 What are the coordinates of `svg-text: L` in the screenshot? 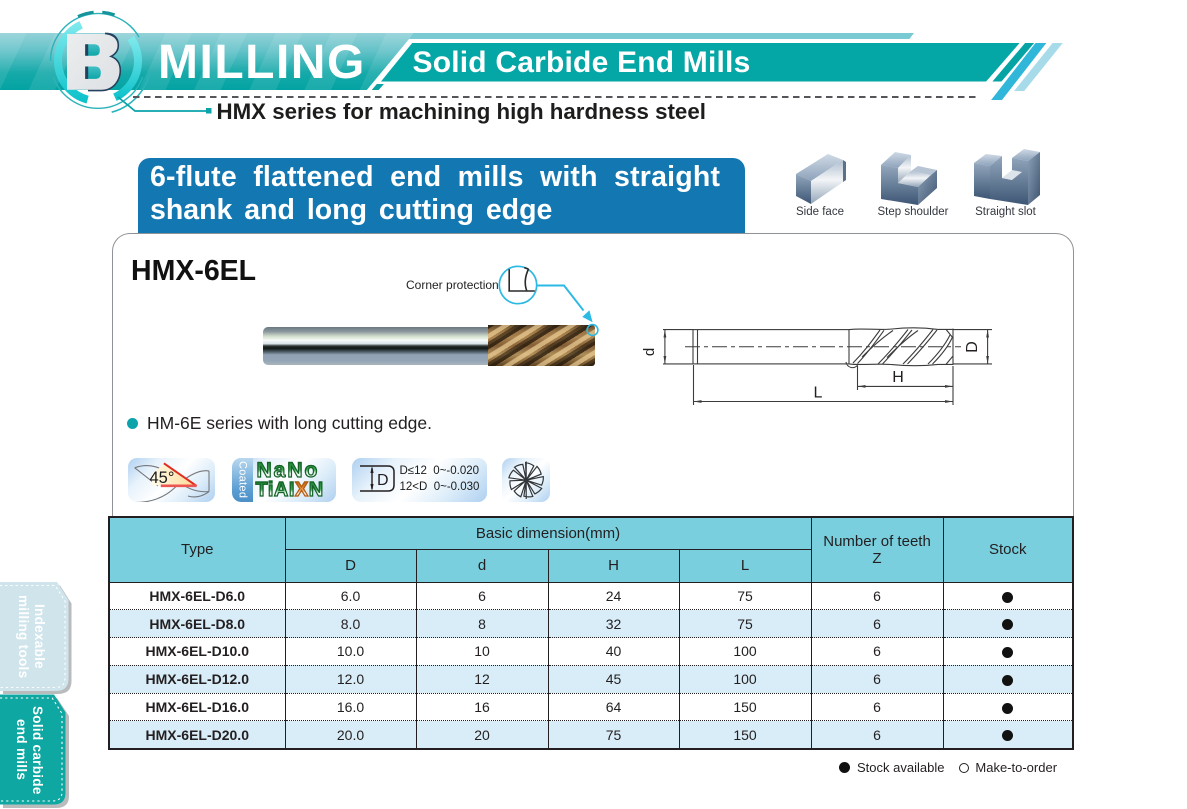 It's located at (818, 393).